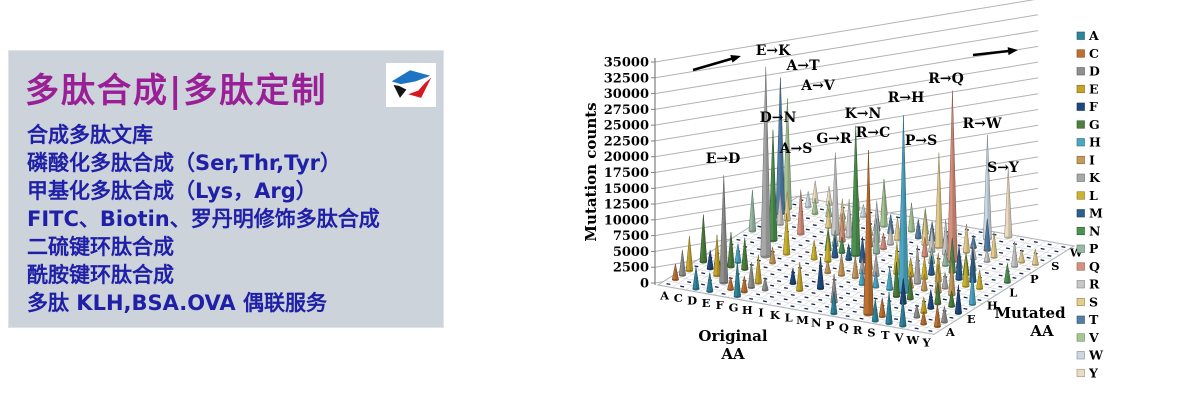 Image resolution: width=1200 pixels, height=400 pixels. Describe the element at coordinates (1055, 266) in the screenshot. I see `mutated-aa-label: S` at that location.